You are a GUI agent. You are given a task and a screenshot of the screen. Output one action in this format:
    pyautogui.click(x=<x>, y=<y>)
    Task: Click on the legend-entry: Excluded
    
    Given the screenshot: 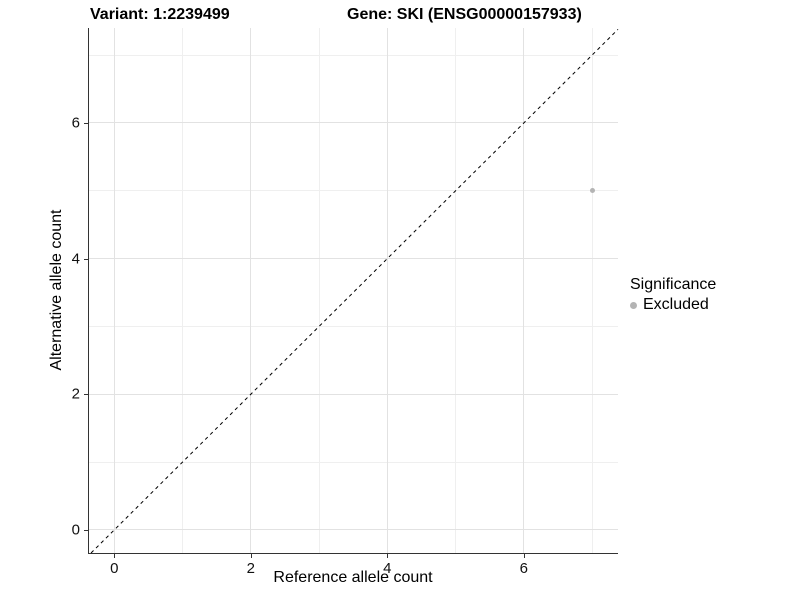 What is the action you would take?
    pyautogui.click(x=673, y=305)
    